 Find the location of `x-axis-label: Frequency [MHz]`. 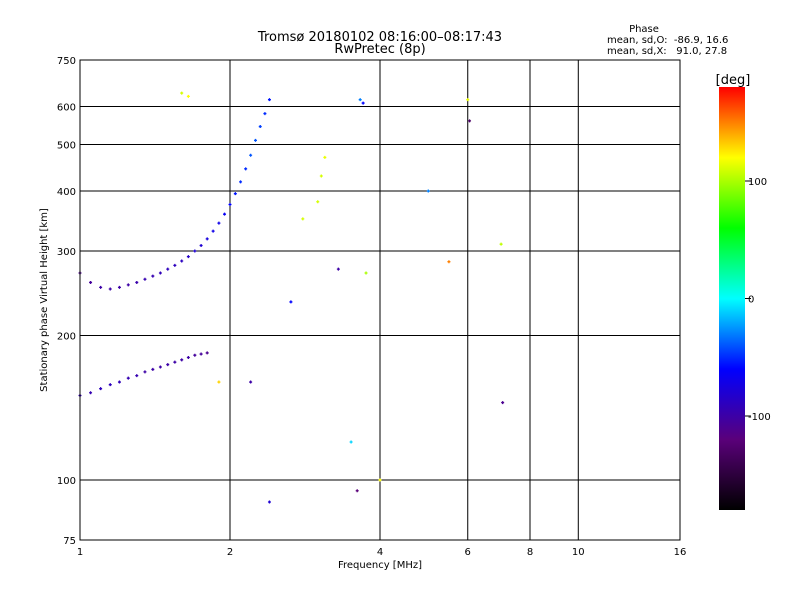

x-axis-label: Frequency [MHz] is located at coordinates (380, 565).